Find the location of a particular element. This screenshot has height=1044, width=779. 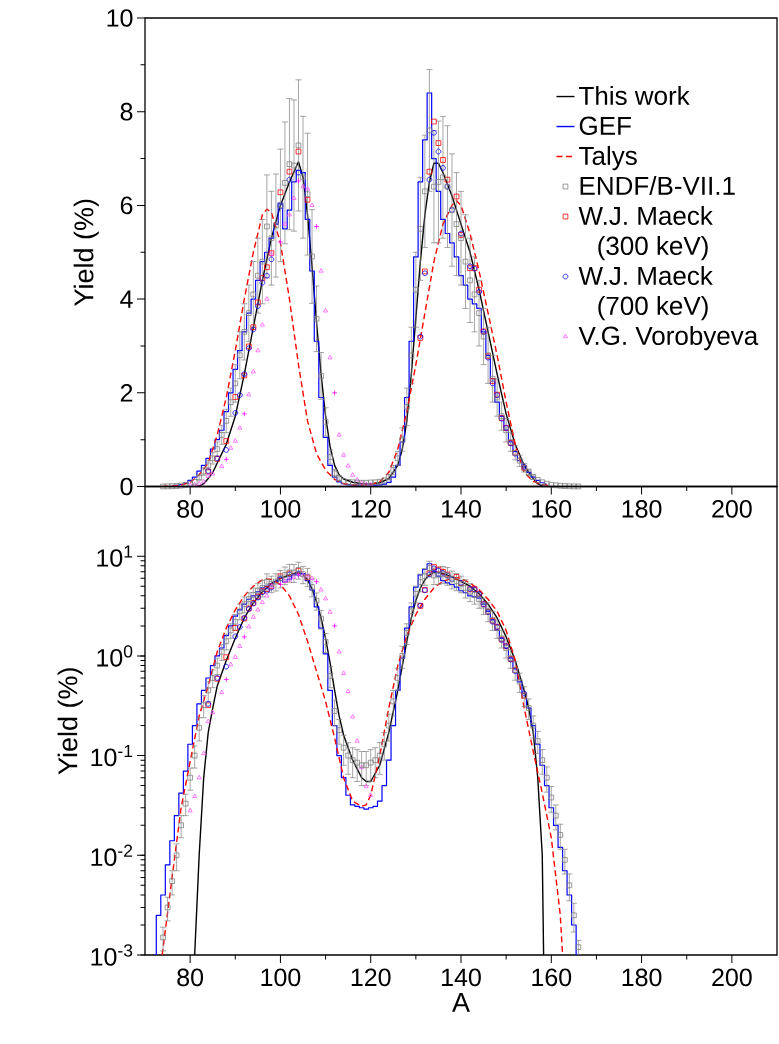

legend-label: This work is located at coordinates (634, 95).